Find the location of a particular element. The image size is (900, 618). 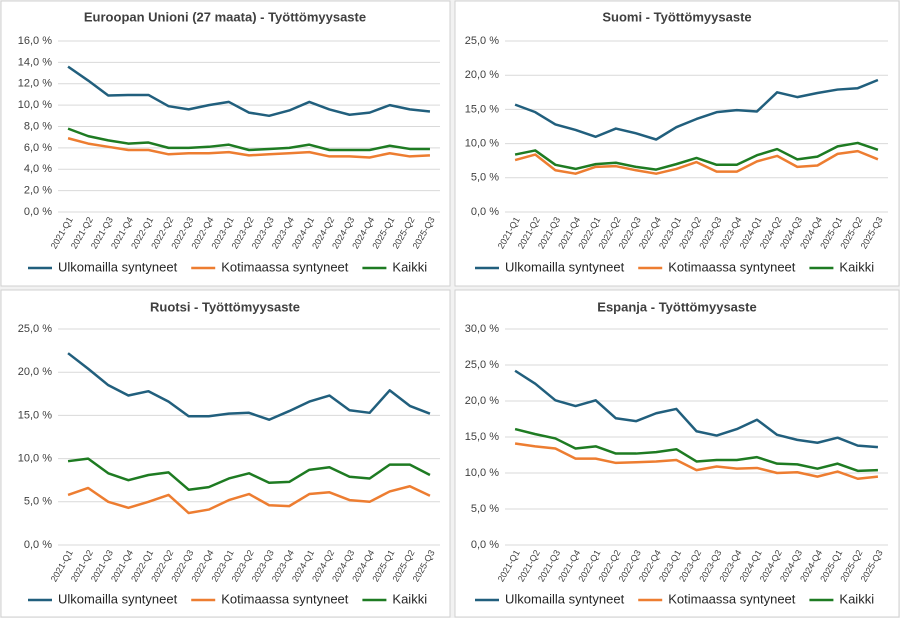

y-tick-label: 6,0 % is located at coordinates (38, 148).